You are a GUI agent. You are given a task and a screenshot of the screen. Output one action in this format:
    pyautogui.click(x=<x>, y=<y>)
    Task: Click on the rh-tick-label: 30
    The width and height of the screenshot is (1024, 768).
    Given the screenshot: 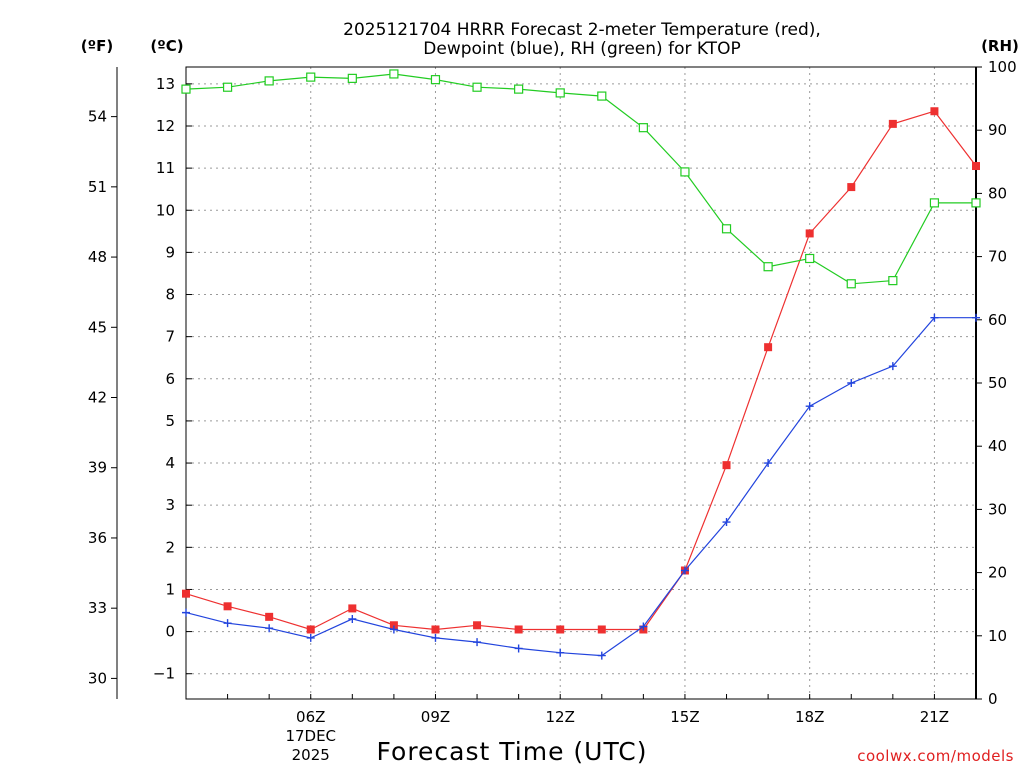 What is the action you would take?
    pyautogui.click(x=997, y=509)
    